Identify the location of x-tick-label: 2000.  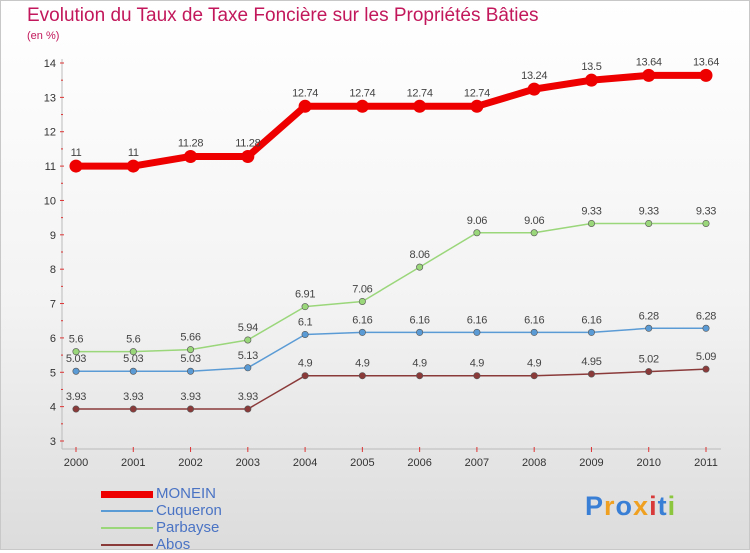
(76, 463).